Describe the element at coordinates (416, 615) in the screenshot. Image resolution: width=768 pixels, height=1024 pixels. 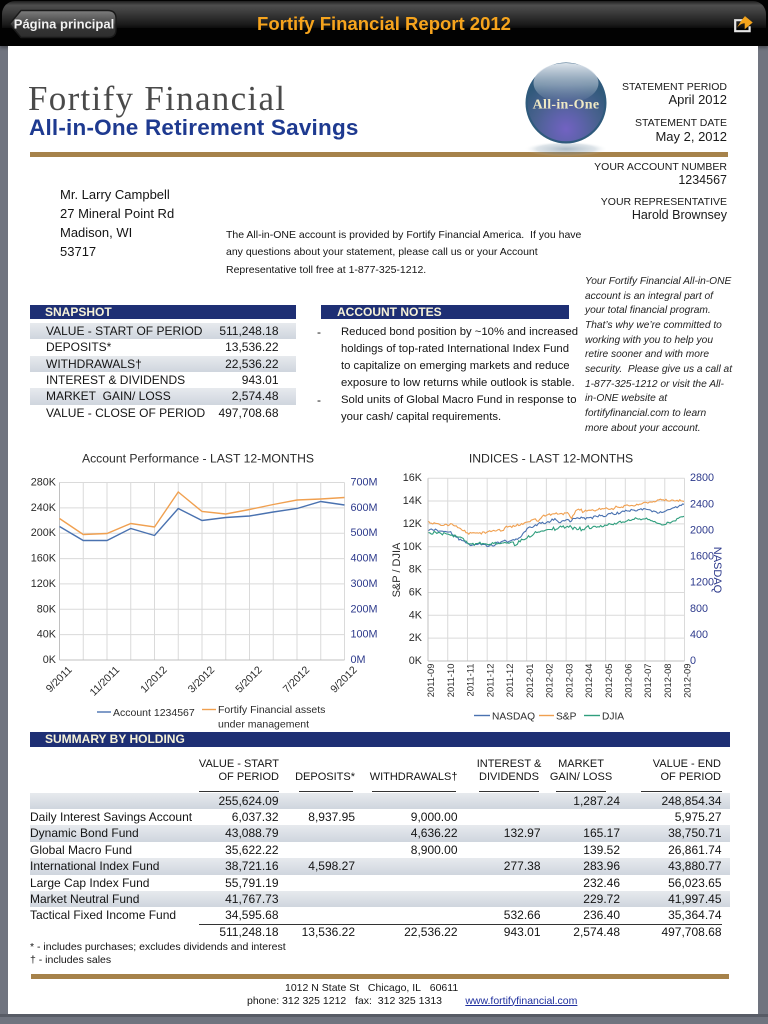
I see `svg-text: 4K` at that location.